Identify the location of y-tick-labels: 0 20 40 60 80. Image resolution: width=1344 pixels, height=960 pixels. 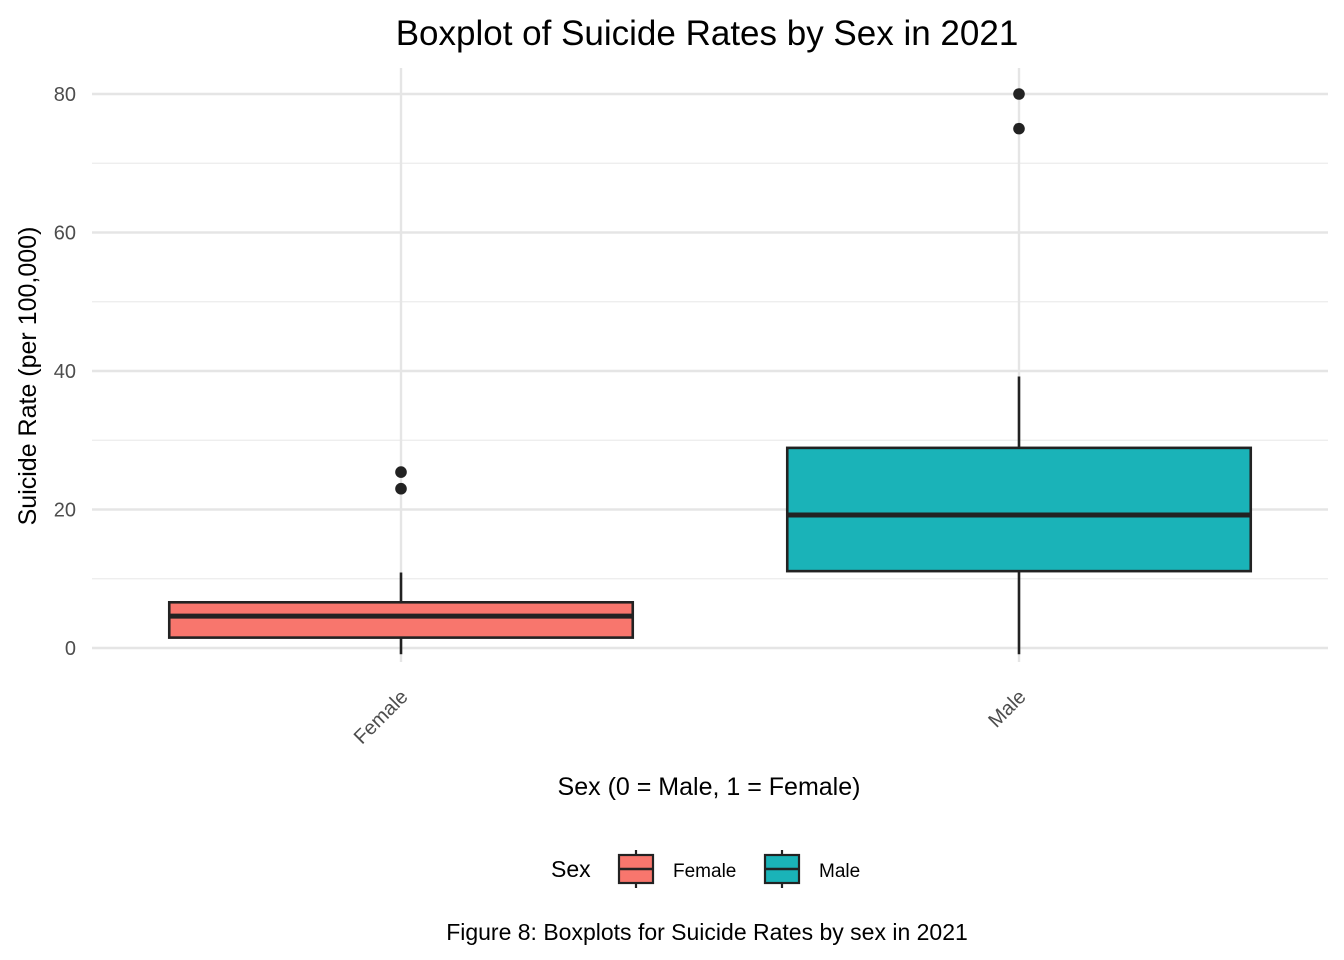
(65, 372).